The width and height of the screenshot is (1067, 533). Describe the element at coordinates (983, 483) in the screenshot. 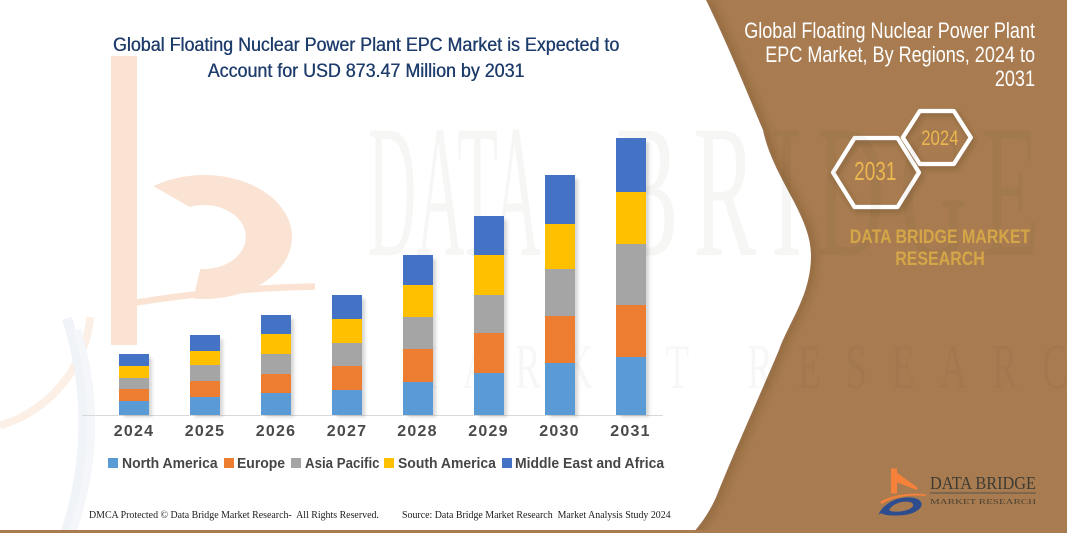

I see `svg-text: DATA BRIDGE` at that location.